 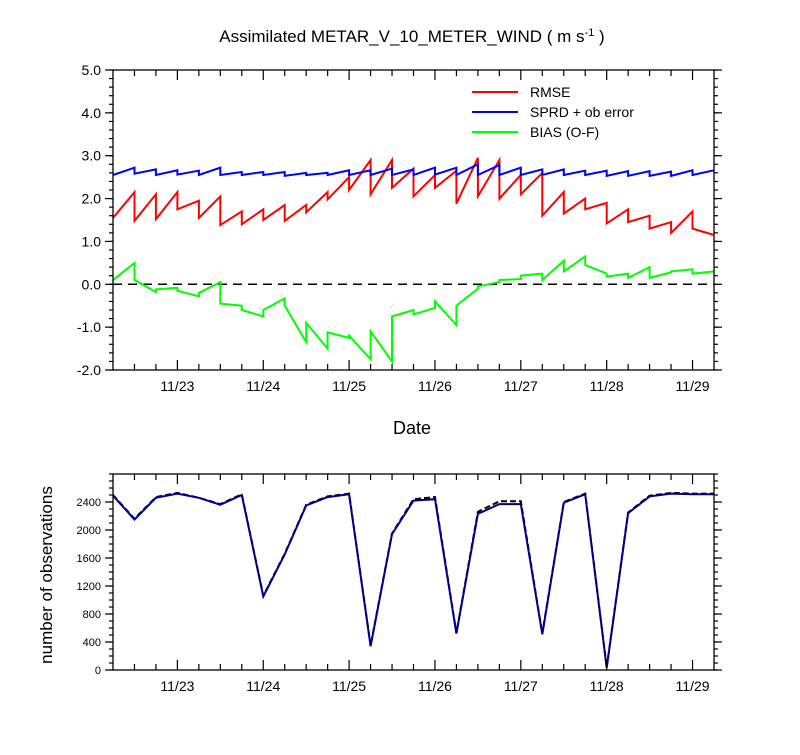 What do you see at coordinates (590, 33) in the screenshot?
I see `chart-title-unit-exponent: -1` at bounding box center [590, 33].